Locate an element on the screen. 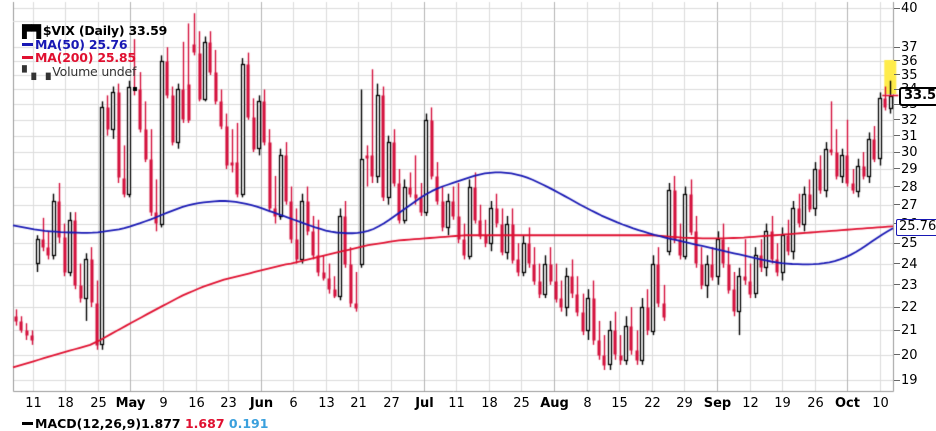  legend-volume-row: ▘▖▗ Volume undef is located at coordinates (94, 71).